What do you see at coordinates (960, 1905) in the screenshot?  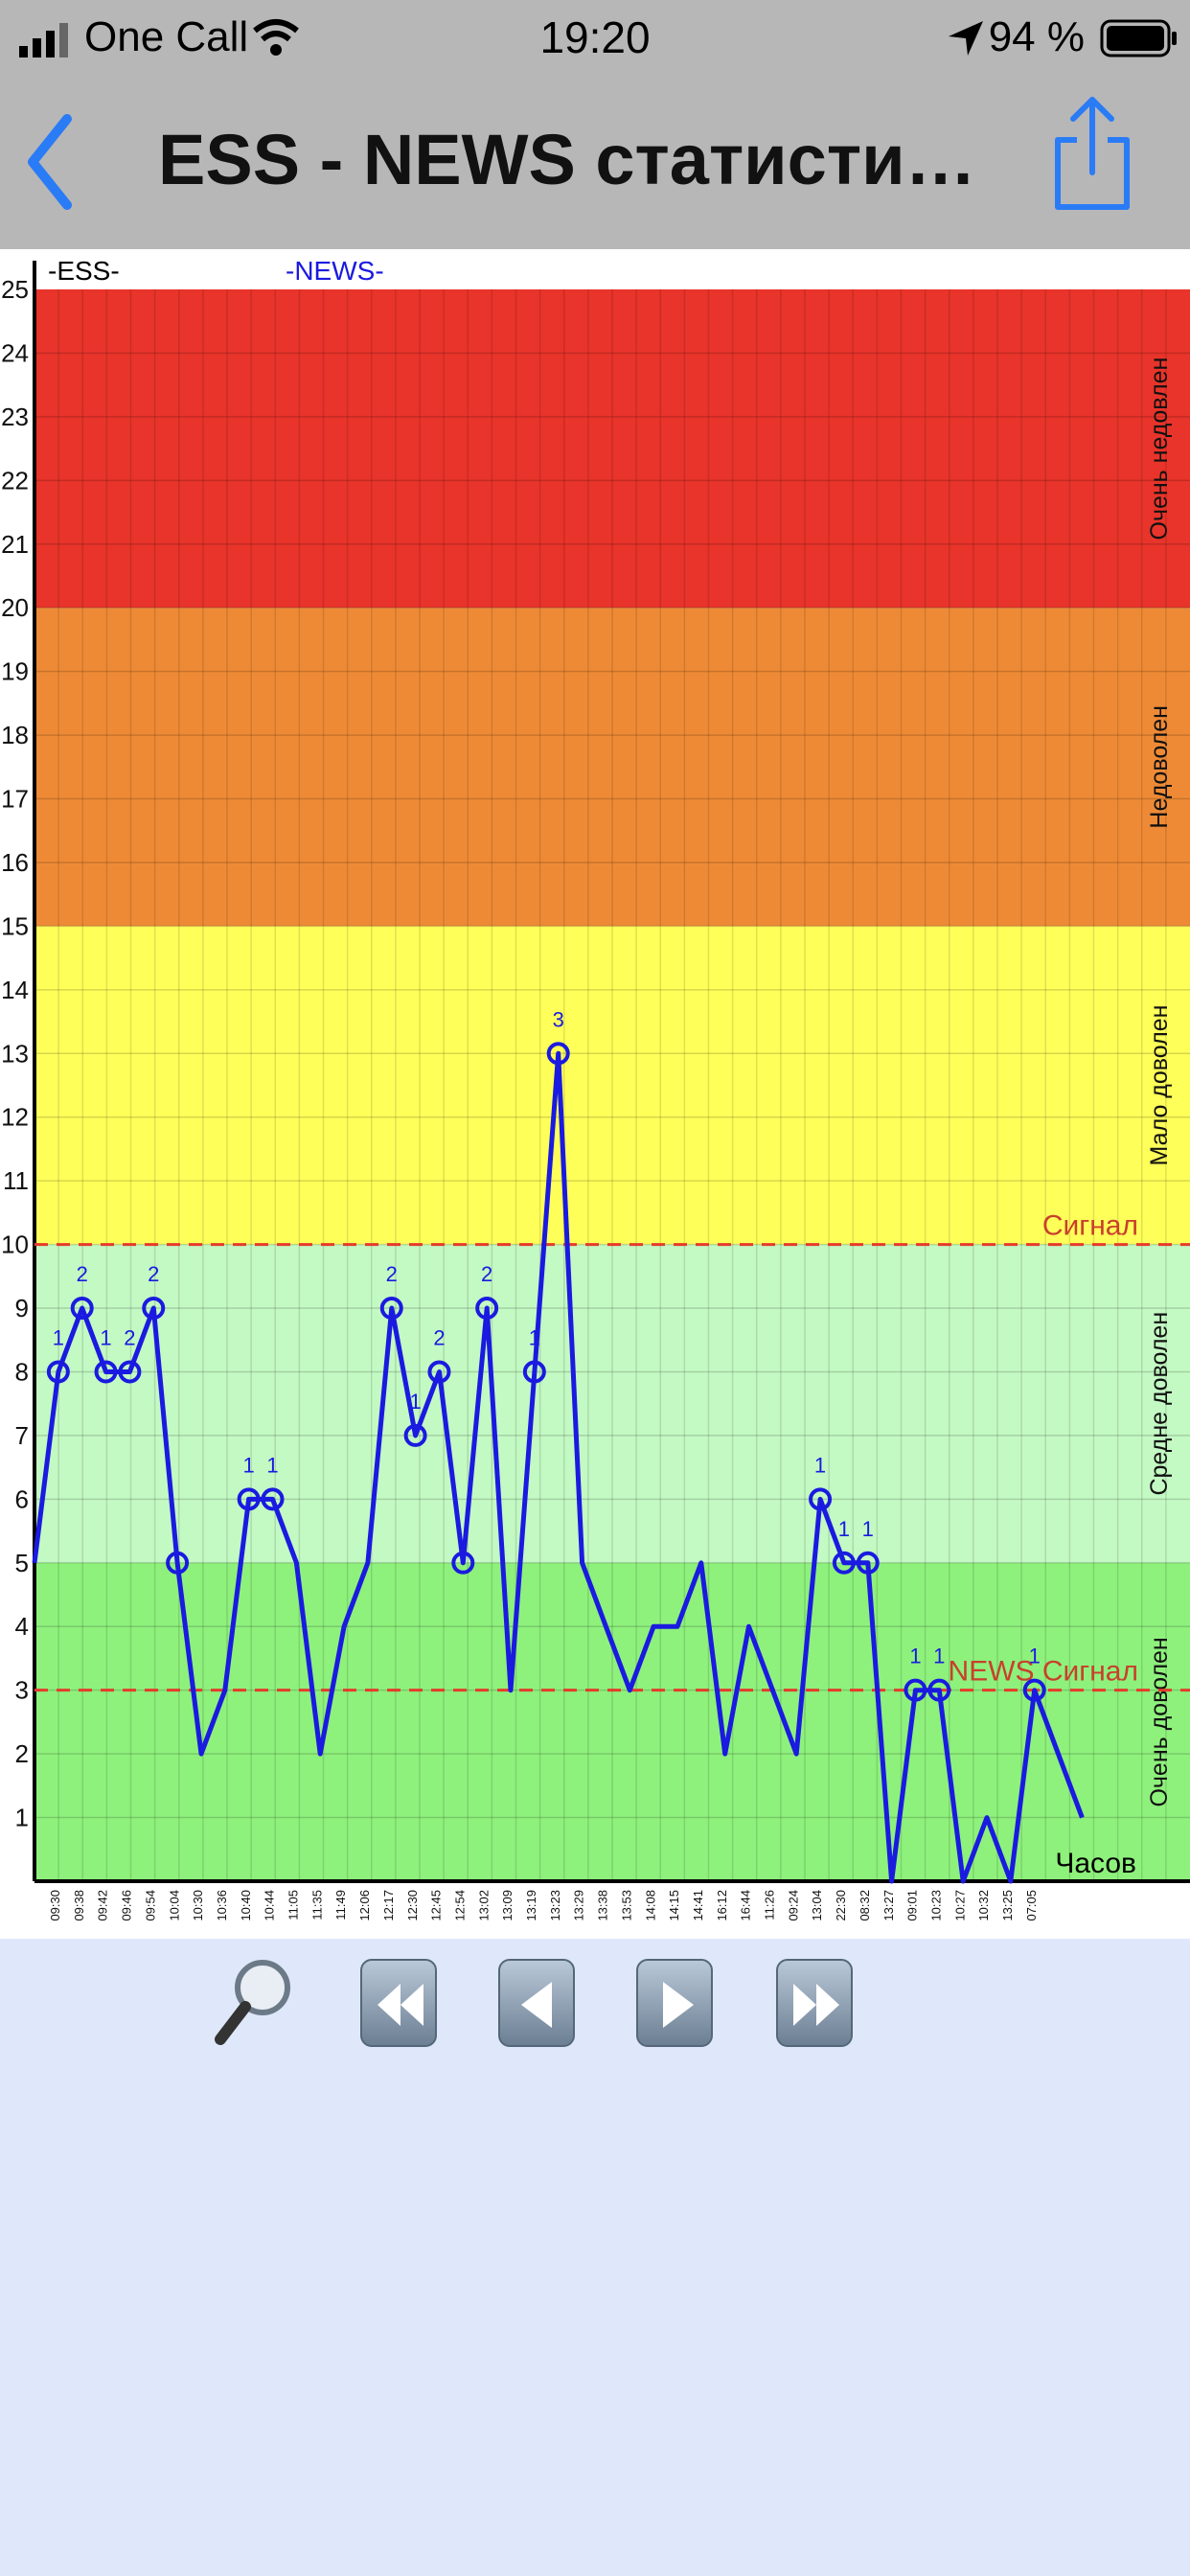 I see `x-tick-label: 10:27` at bounding box center [960, 1905].